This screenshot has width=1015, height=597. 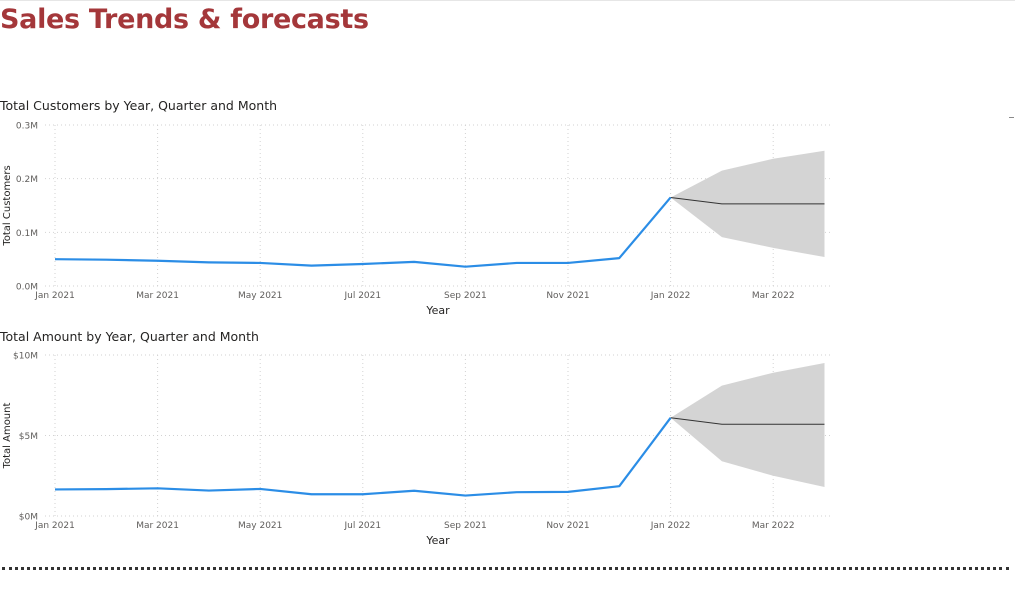 I want to click on page-title: Sales Trends & forecasts, so click(x=184, y=19).